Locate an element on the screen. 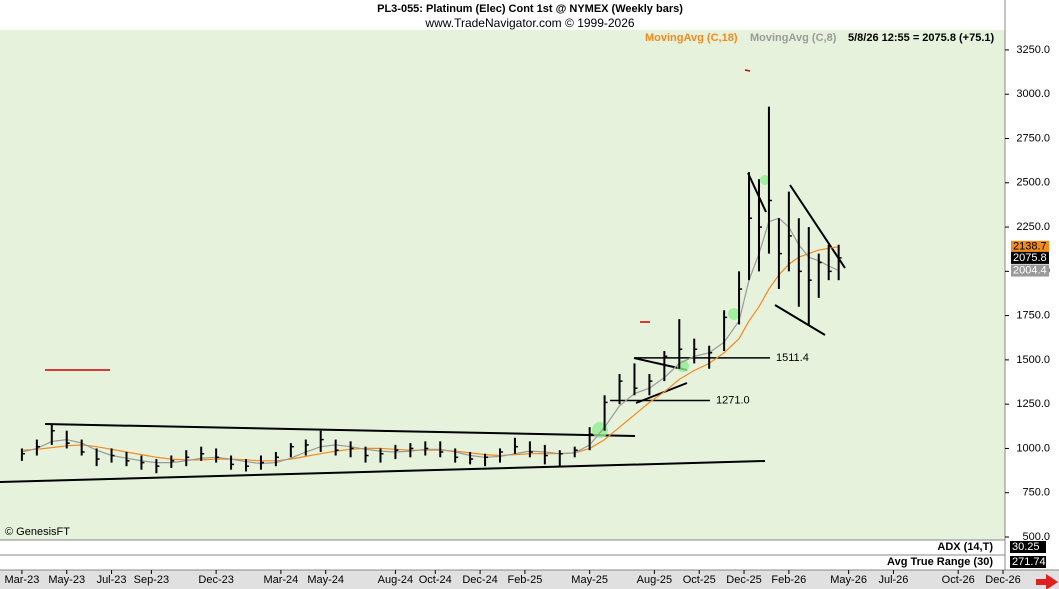 The width and height of the screenshot is (1059, 589). x-tick-label: Aug-25 is located at coordinates (654, 580).